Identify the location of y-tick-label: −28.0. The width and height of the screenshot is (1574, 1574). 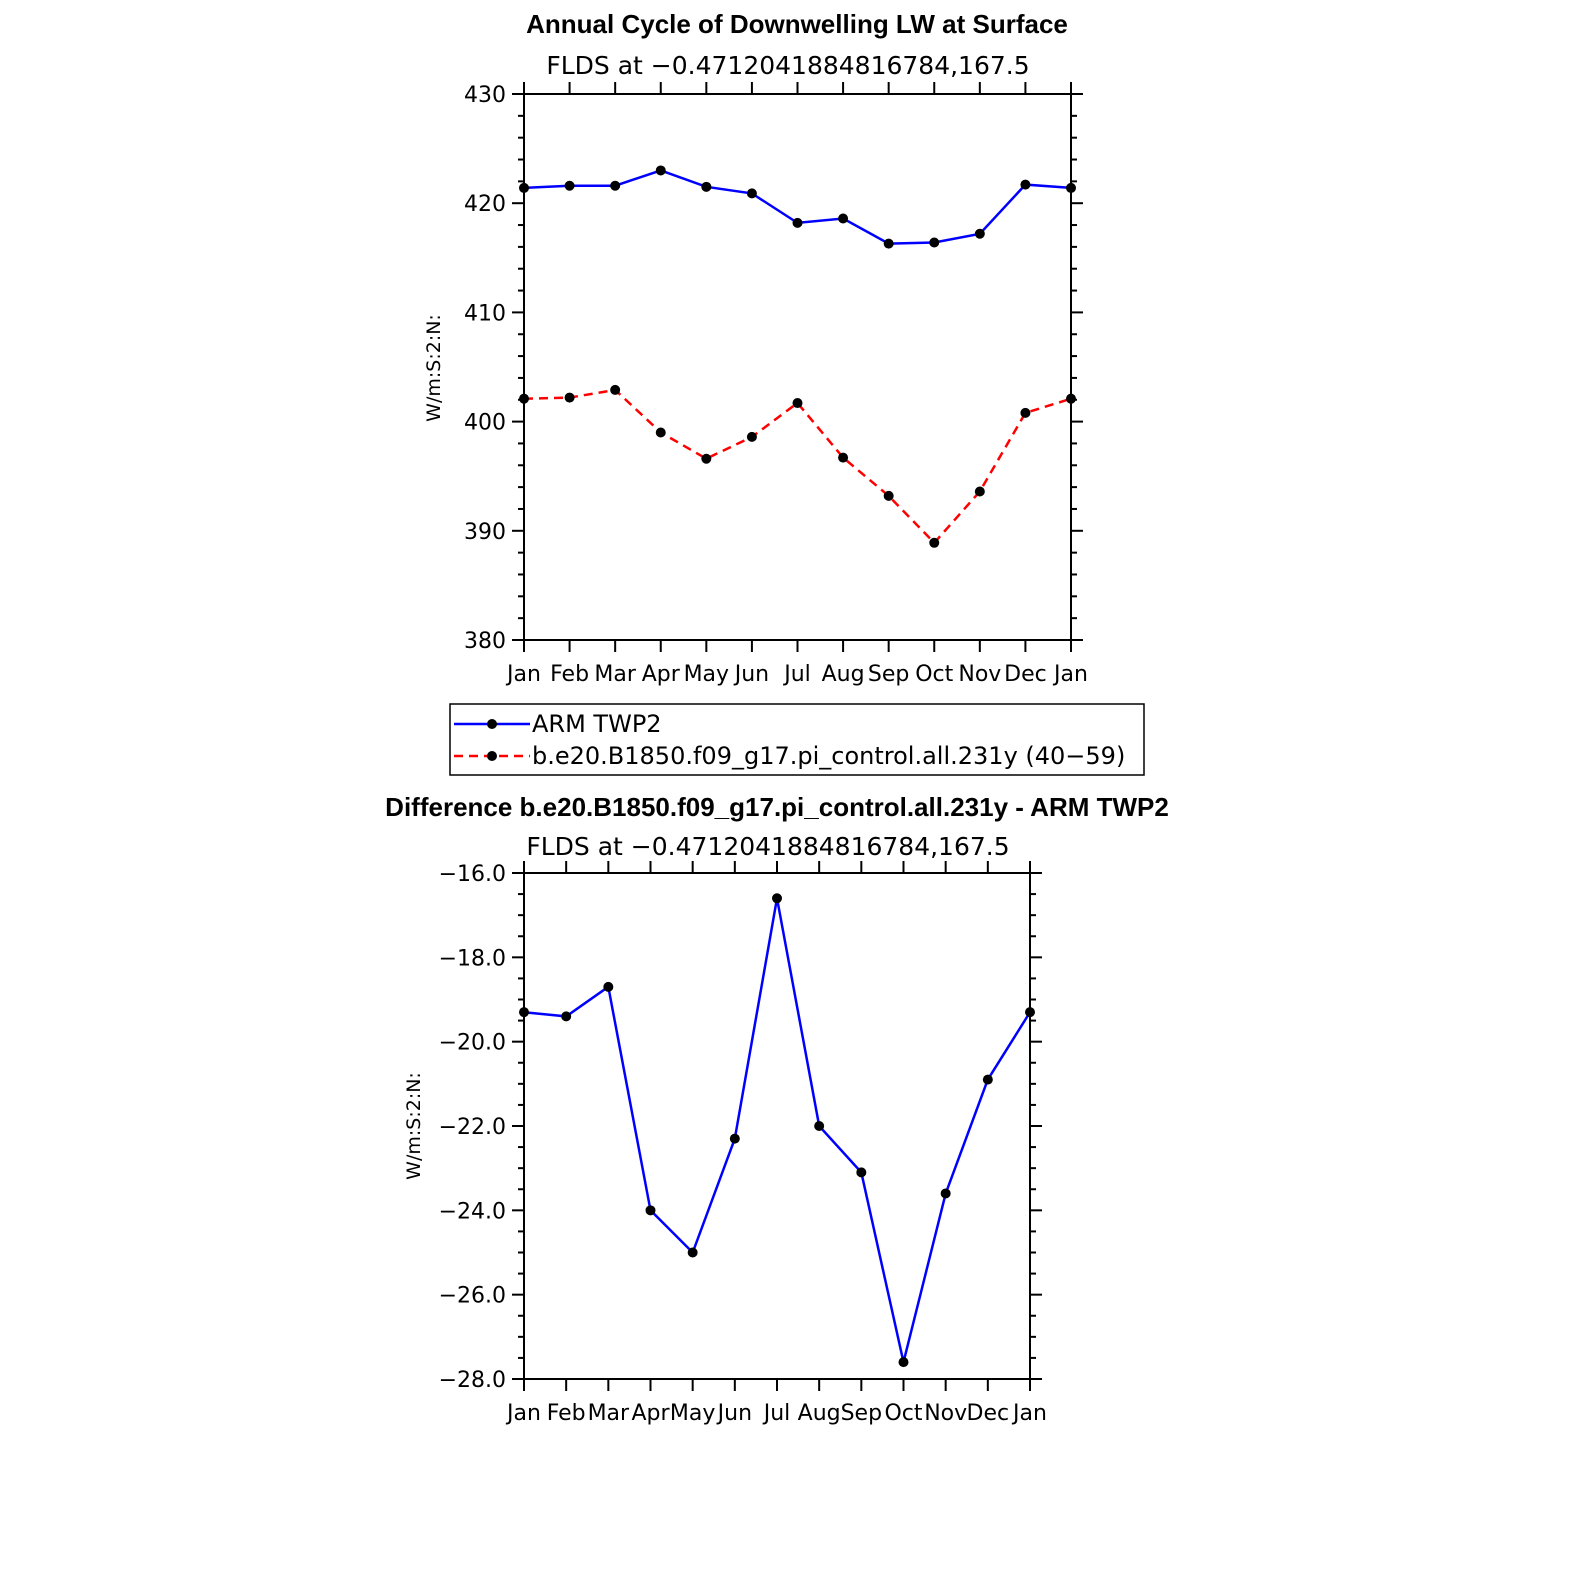
(472, 1380).